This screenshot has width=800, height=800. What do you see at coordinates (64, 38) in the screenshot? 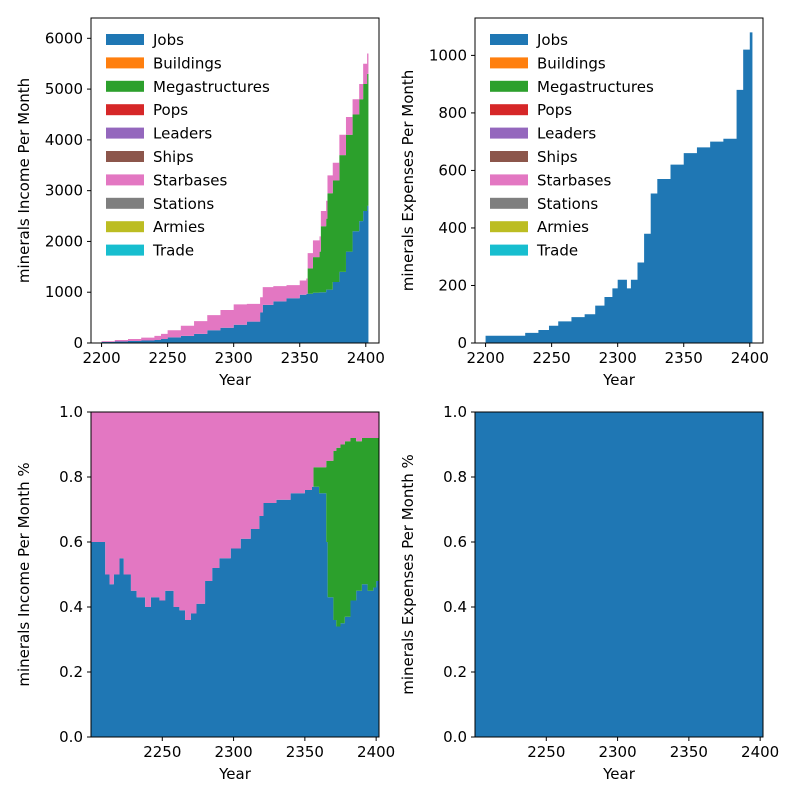
I see `y-tick-label: 6000` at bounding box center [64, 38].